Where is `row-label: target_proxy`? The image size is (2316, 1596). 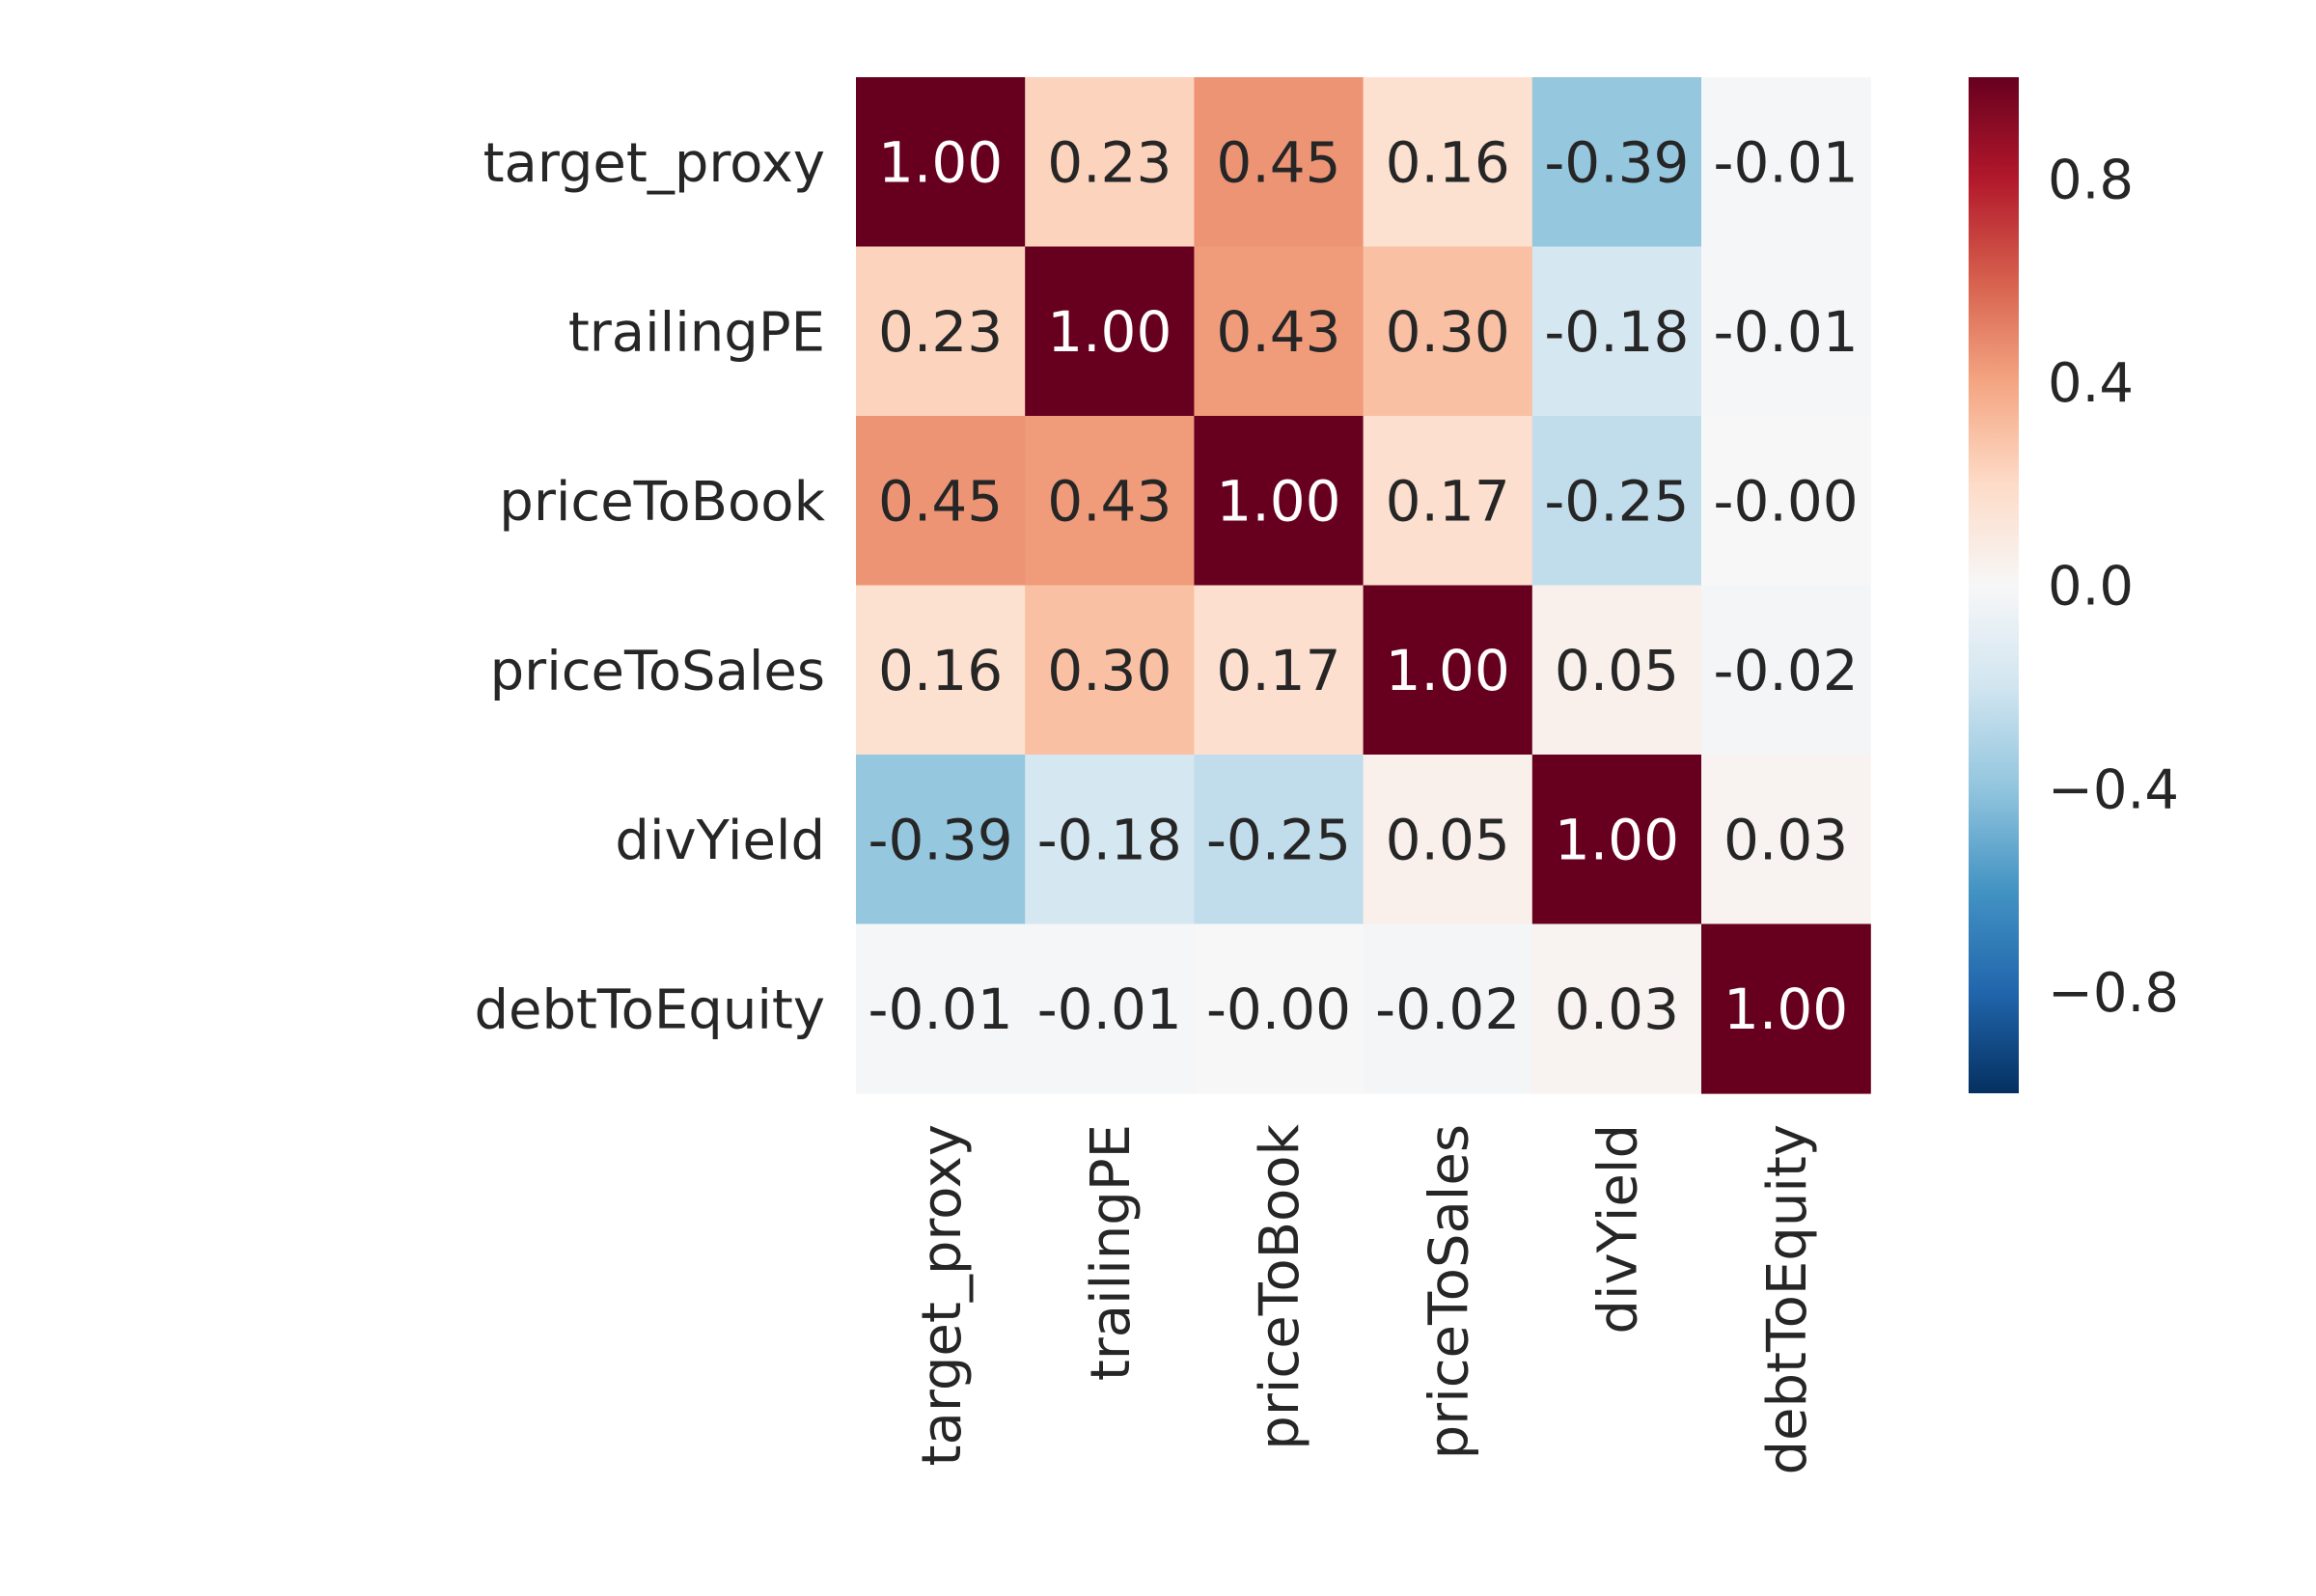
row-label: target_proxy is located at coordinates (654, 164).